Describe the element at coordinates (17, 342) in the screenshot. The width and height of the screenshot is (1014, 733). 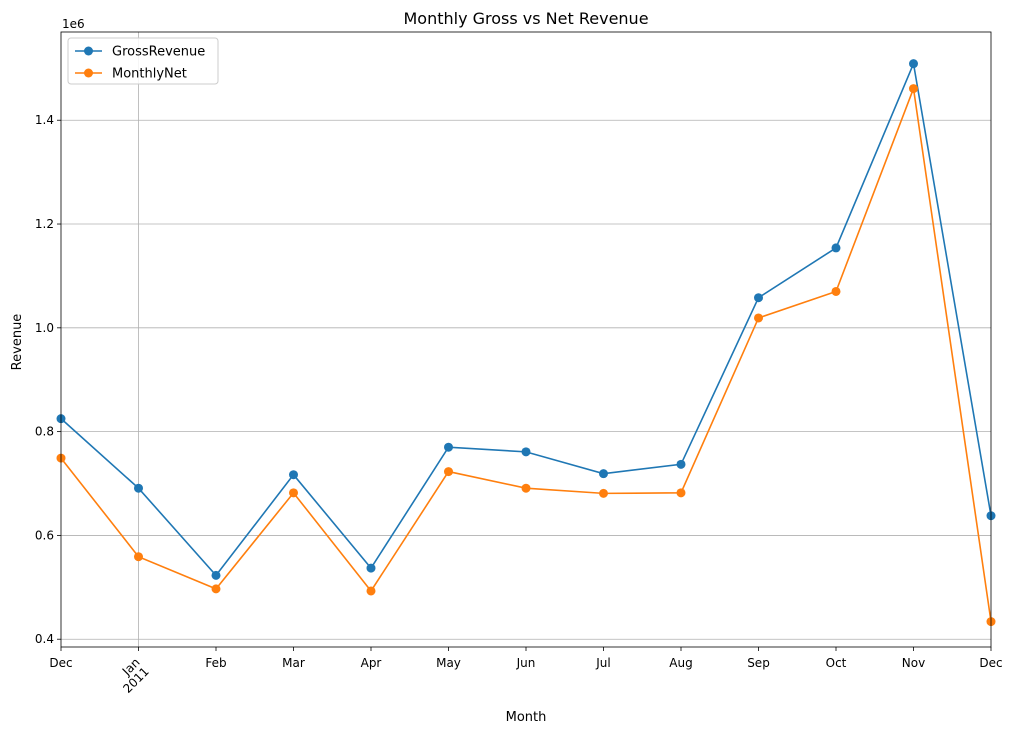
I see `y-axis-label: Revenue` at that location.